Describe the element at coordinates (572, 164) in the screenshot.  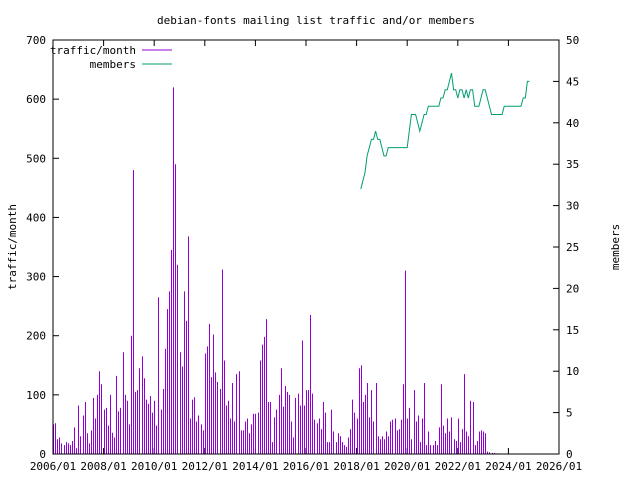
I see `y2-tick-label: 35` at that location.